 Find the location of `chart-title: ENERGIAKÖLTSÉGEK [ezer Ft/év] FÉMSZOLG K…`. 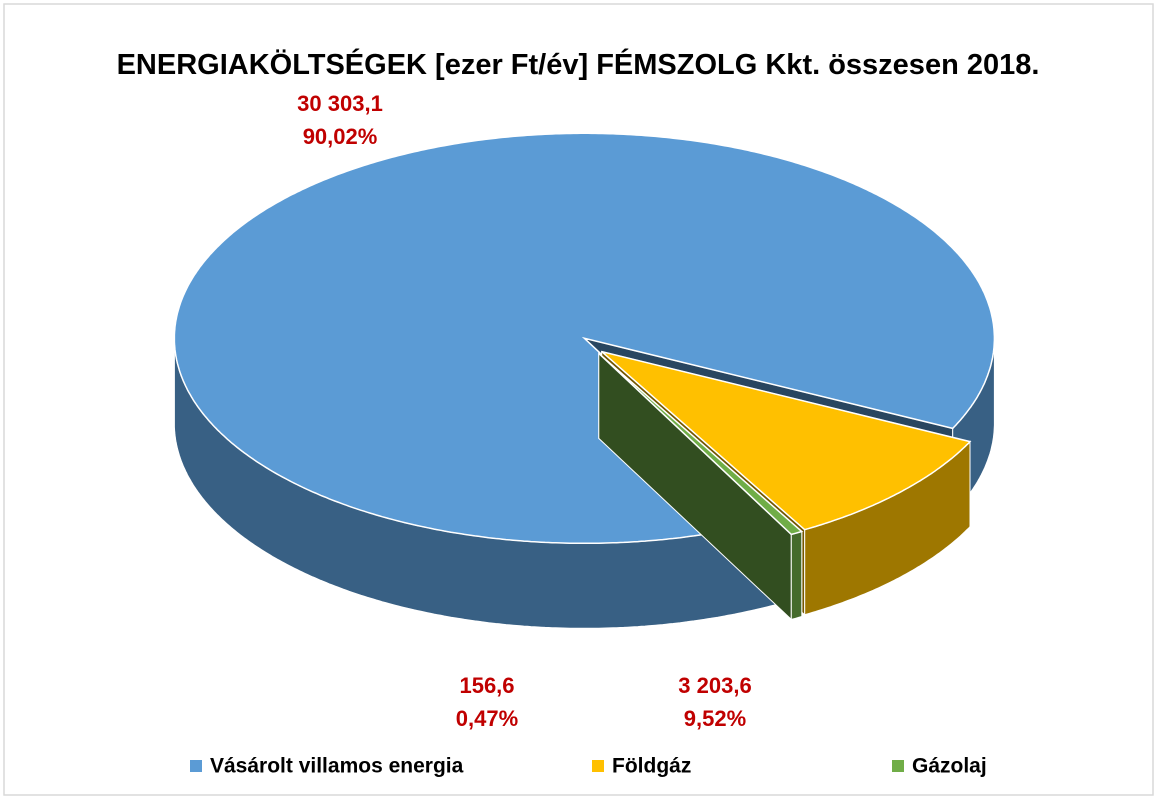

chart-title: ENERGIAKÖLTSÉGEK [ezer Ft/év] FÉMSZOLG K… is located at coordinates (578, 65).